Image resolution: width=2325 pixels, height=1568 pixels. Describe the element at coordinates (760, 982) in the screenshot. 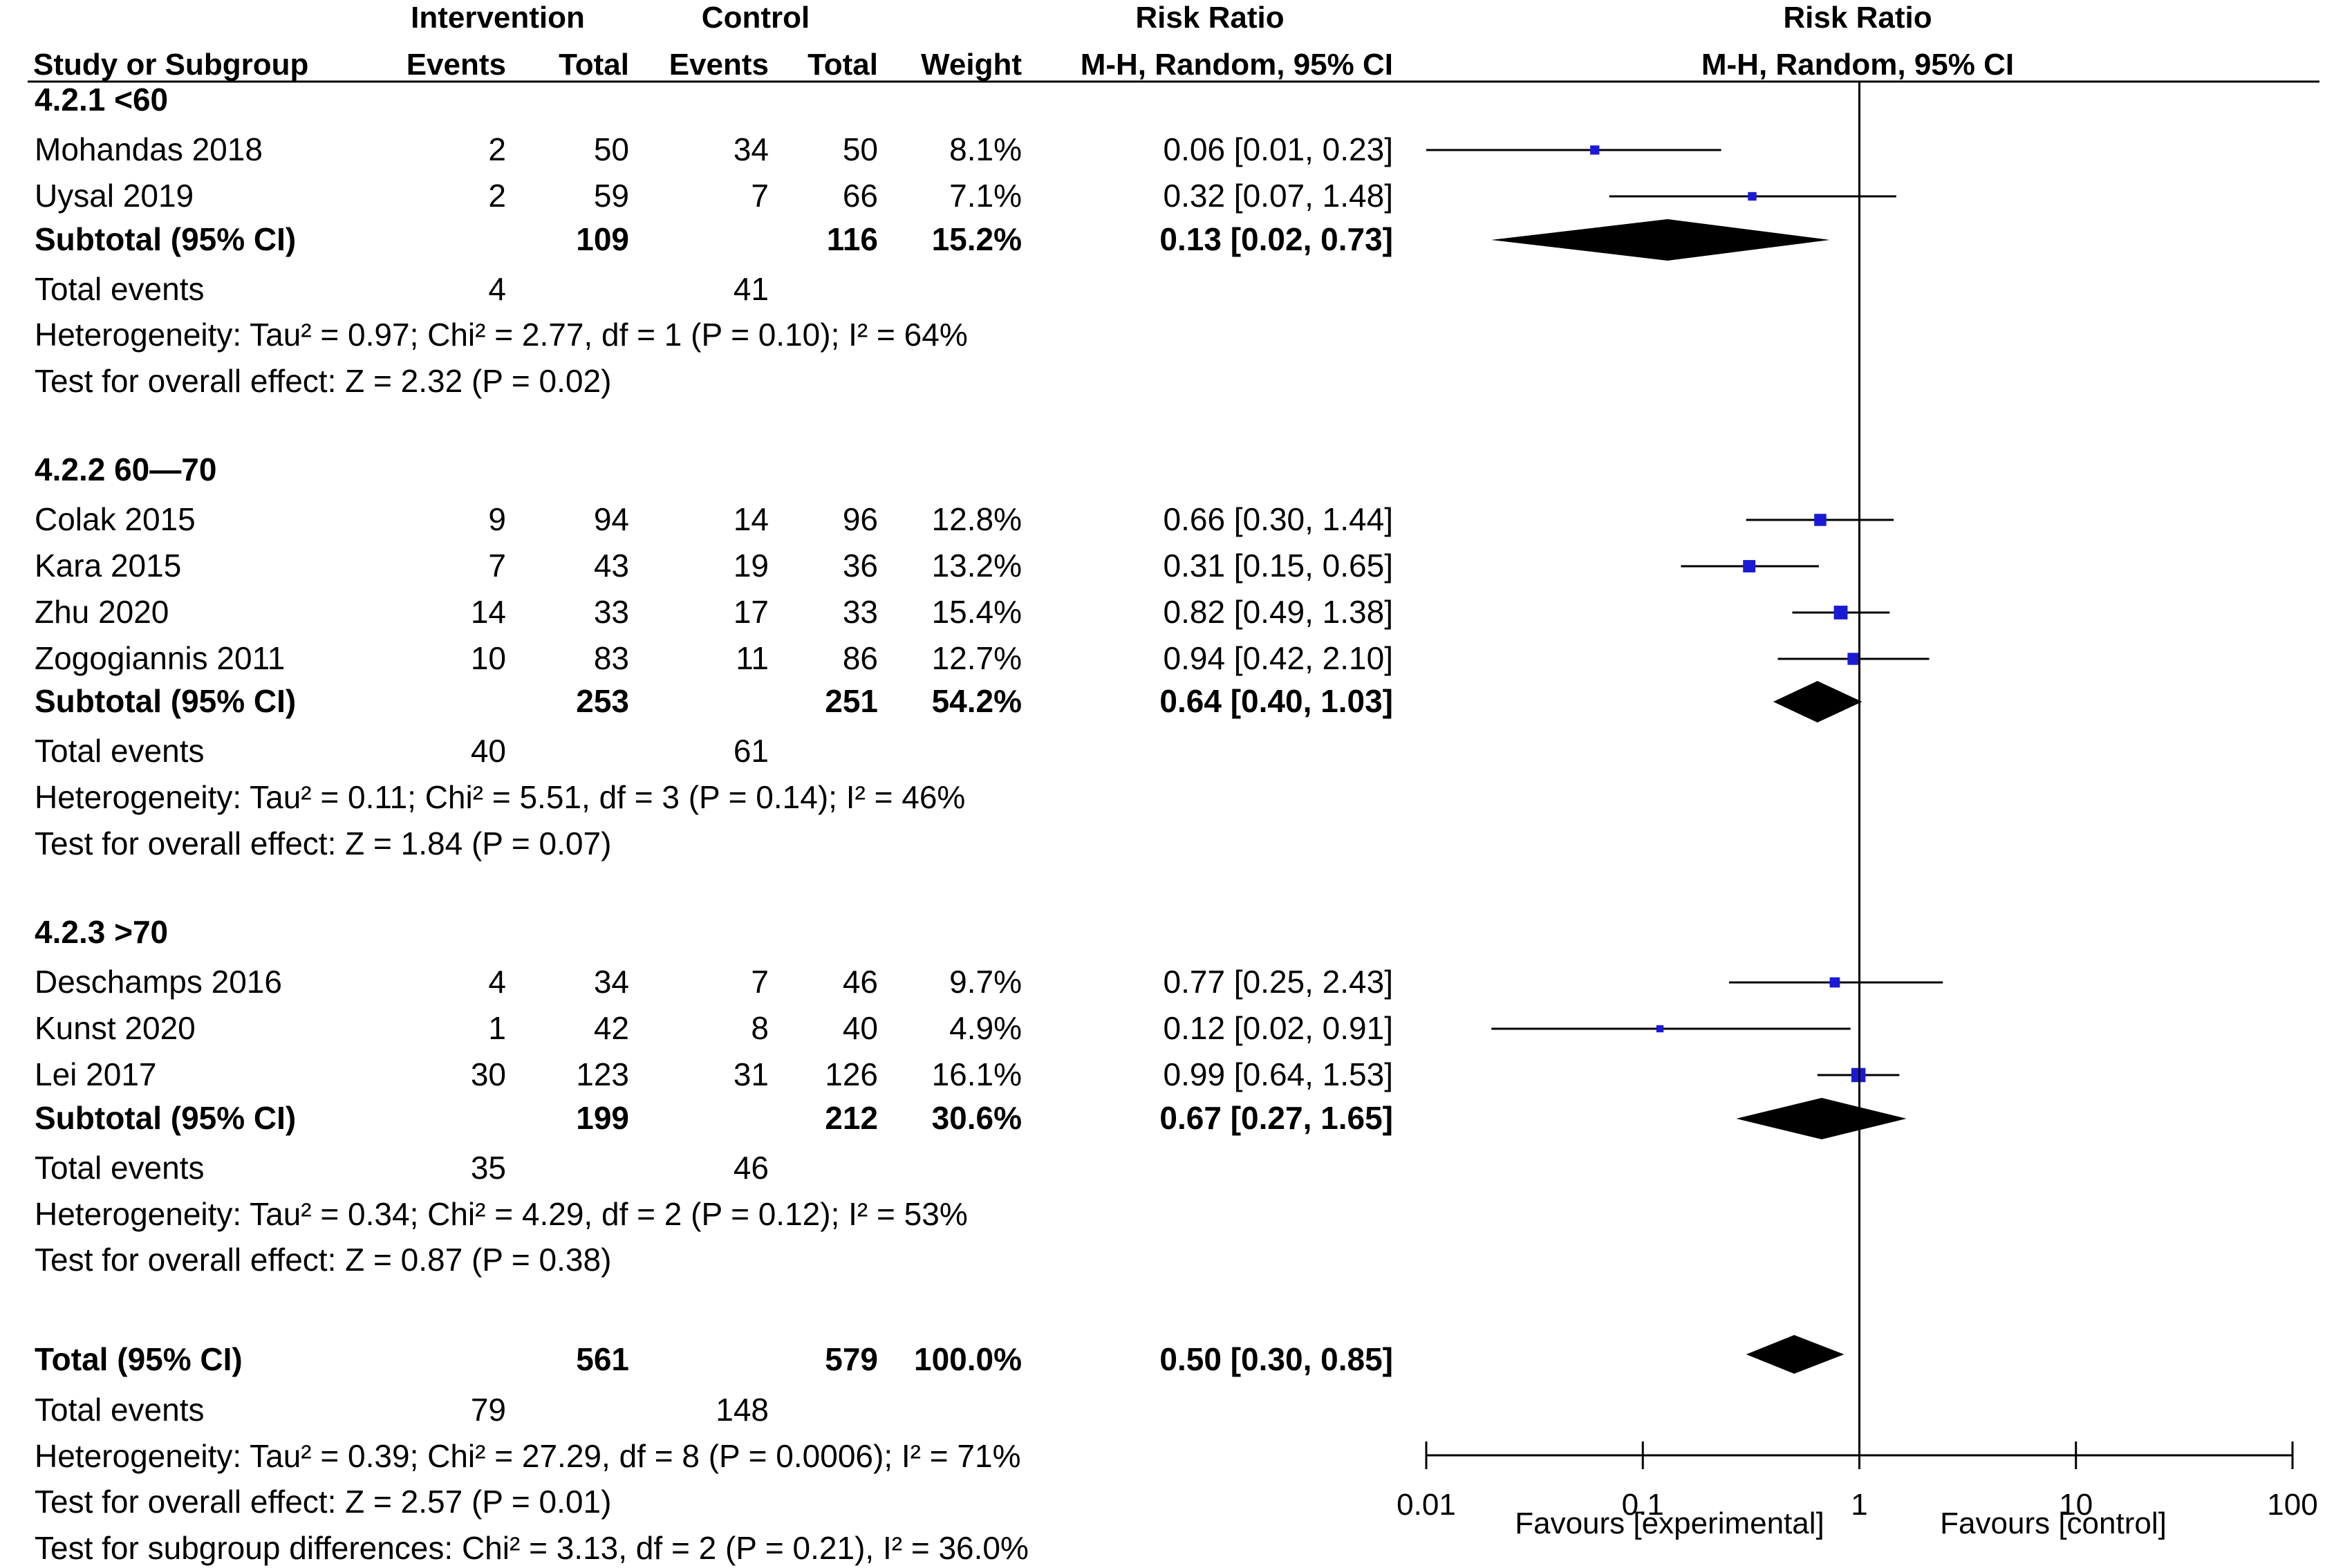

I see `control-events: 7` at that location.